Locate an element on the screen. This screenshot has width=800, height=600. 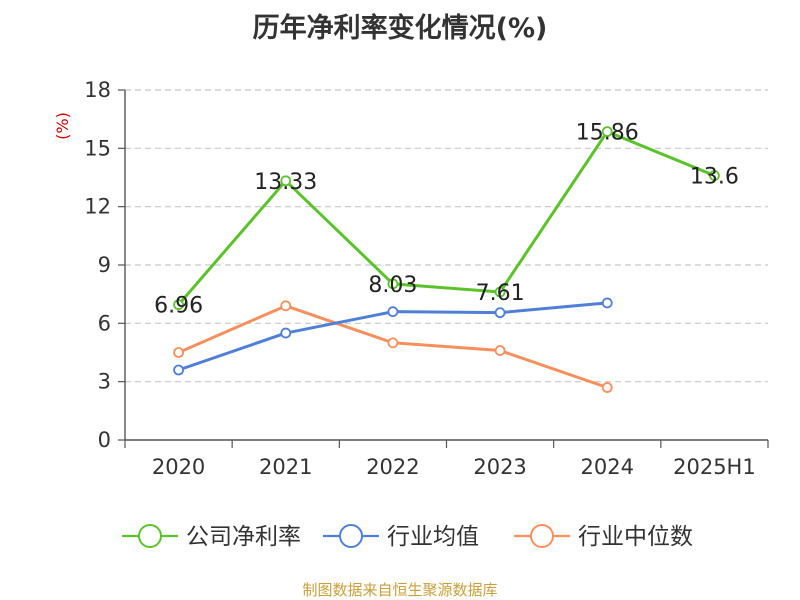
data-label: 8.03 is located at coordinates (392, 285).